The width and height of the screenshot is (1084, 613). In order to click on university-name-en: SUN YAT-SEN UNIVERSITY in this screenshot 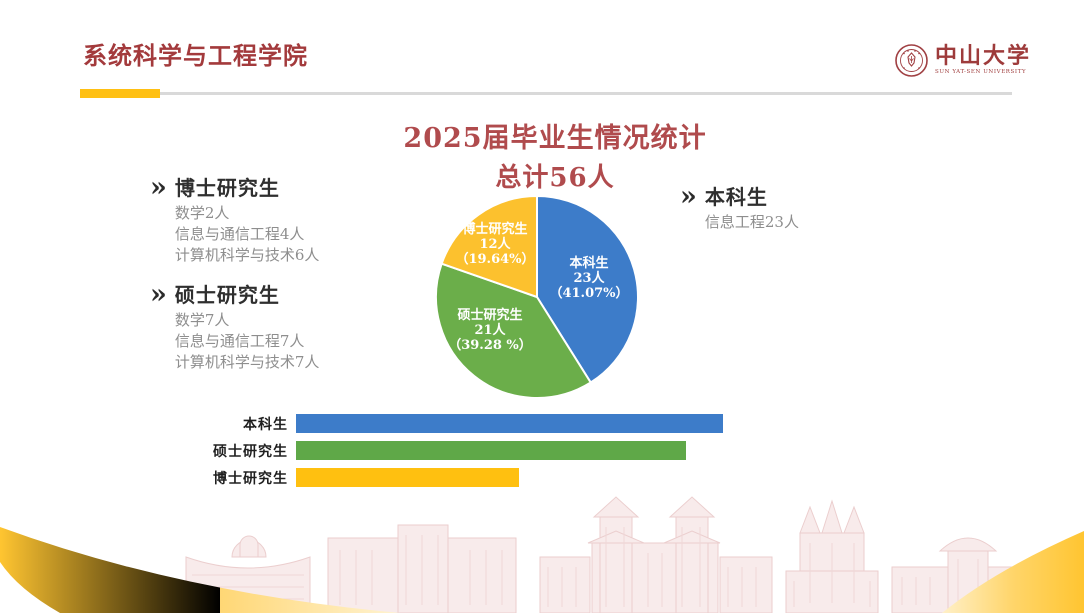, I will do `click(981, 72)`.